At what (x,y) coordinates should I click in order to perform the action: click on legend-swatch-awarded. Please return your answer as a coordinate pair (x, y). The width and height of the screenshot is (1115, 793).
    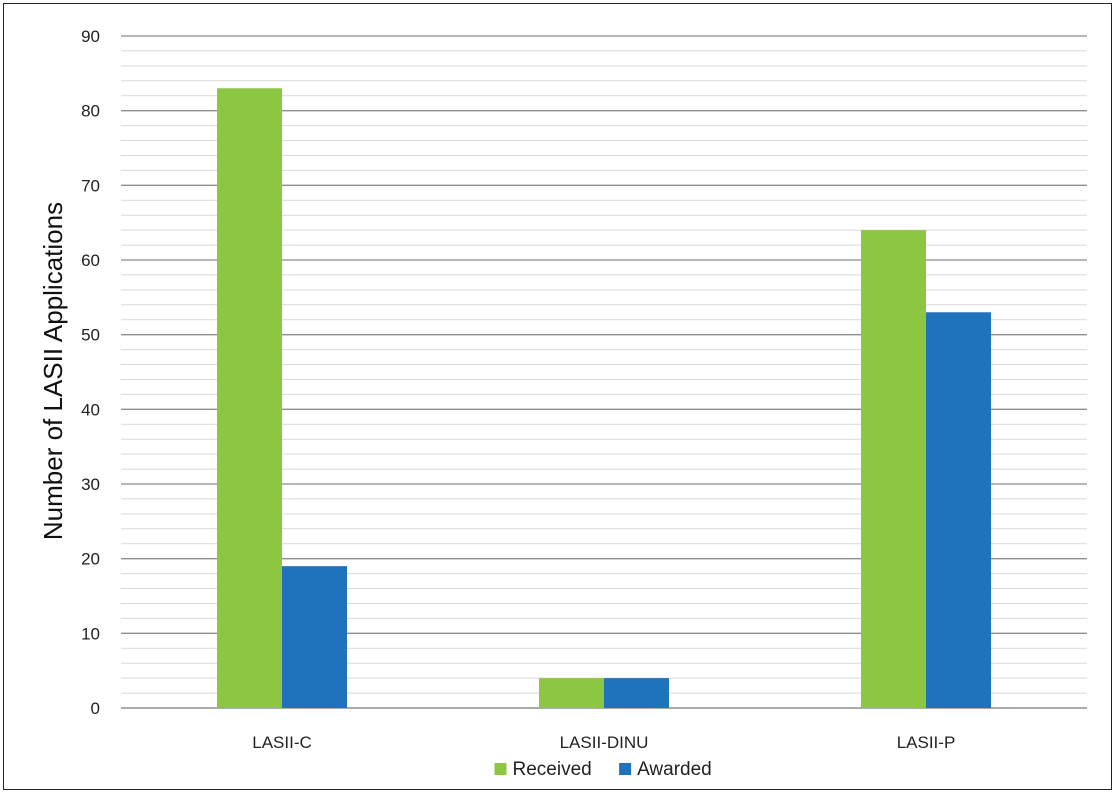
    Looking at the image, I should click on (625, 769).